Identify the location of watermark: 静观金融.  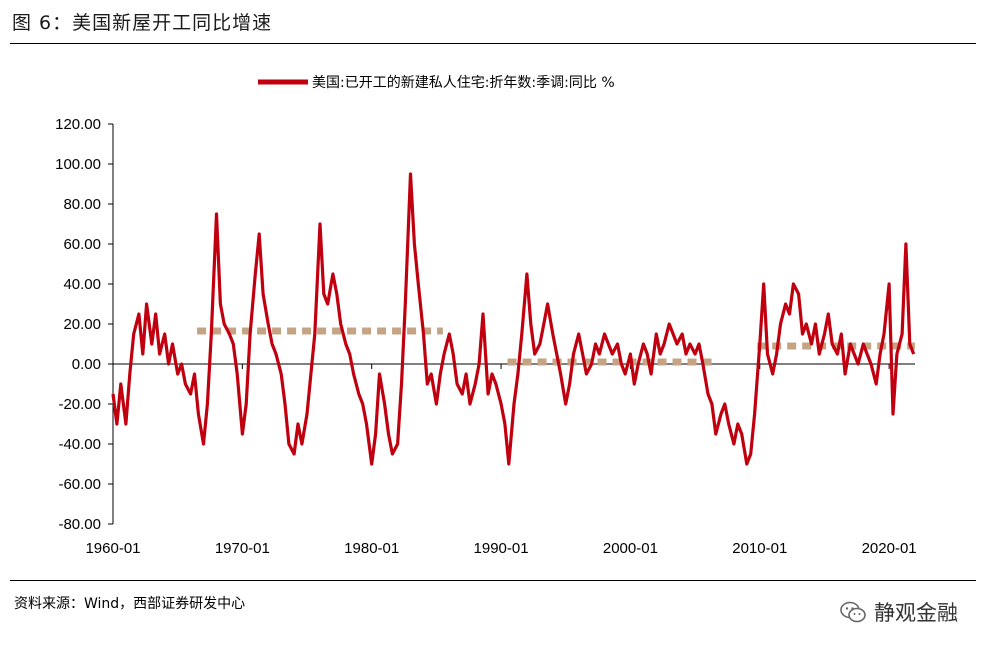
(899, 612).